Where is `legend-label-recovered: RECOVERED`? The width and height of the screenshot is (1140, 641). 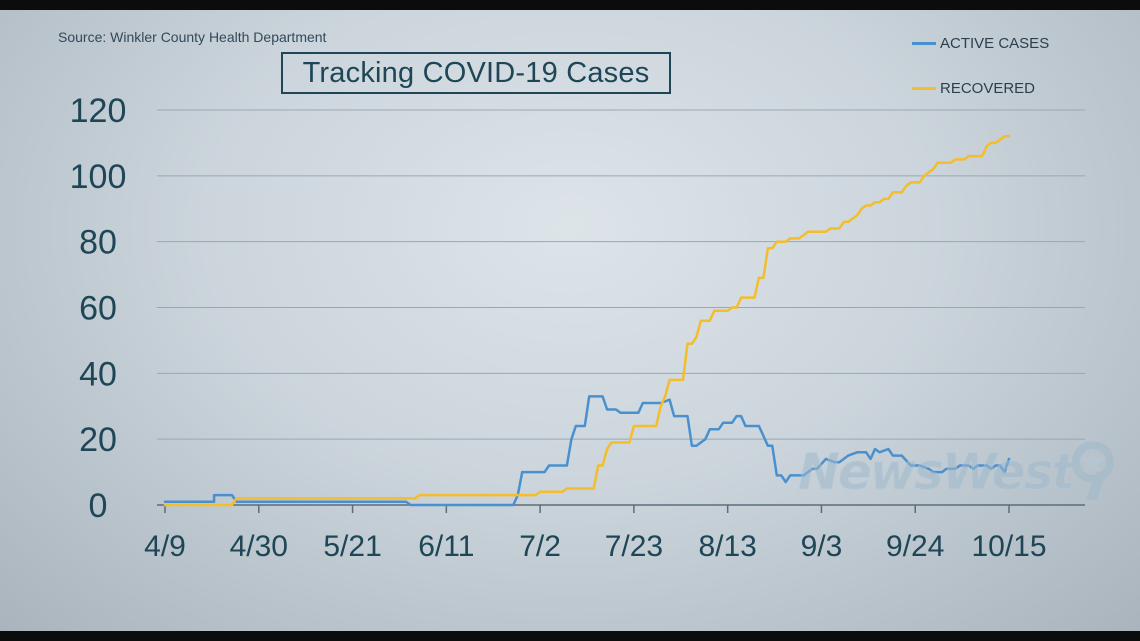
legend-label-recovered: RECOVERED is located at coordinates (988, 88).